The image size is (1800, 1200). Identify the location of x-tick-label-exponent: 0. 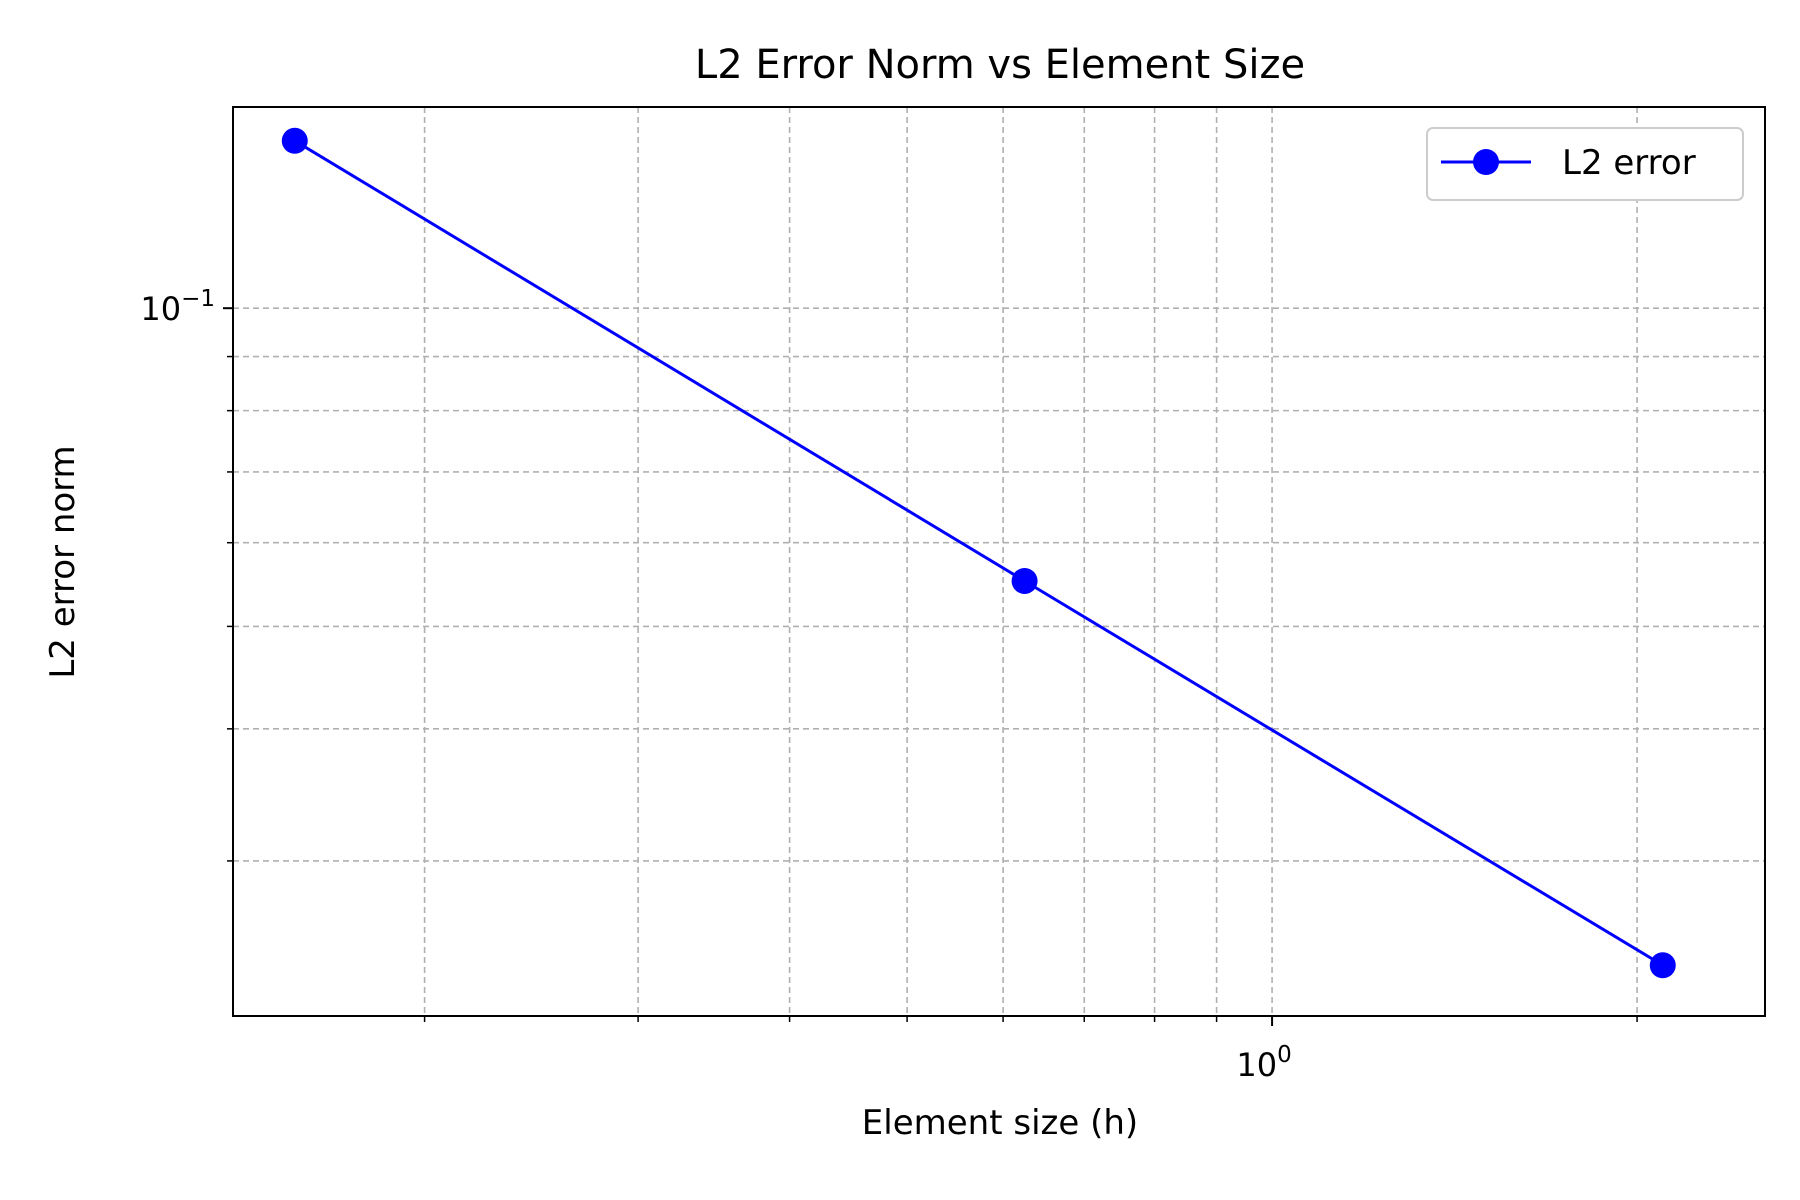
(1284, 1055).